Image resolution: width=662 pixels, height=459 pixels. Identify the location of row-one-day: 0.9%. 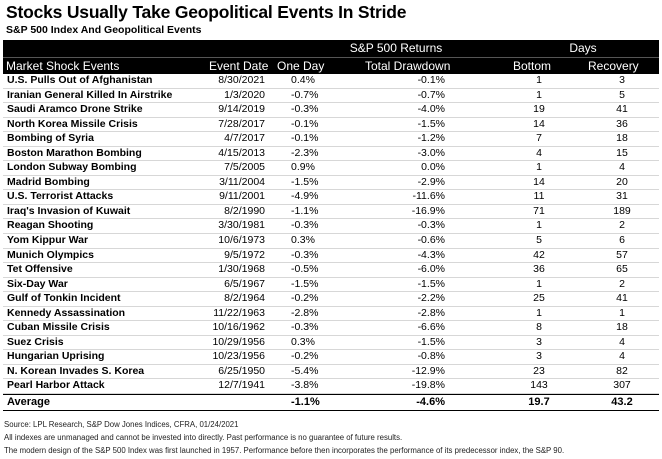
(303, 167).